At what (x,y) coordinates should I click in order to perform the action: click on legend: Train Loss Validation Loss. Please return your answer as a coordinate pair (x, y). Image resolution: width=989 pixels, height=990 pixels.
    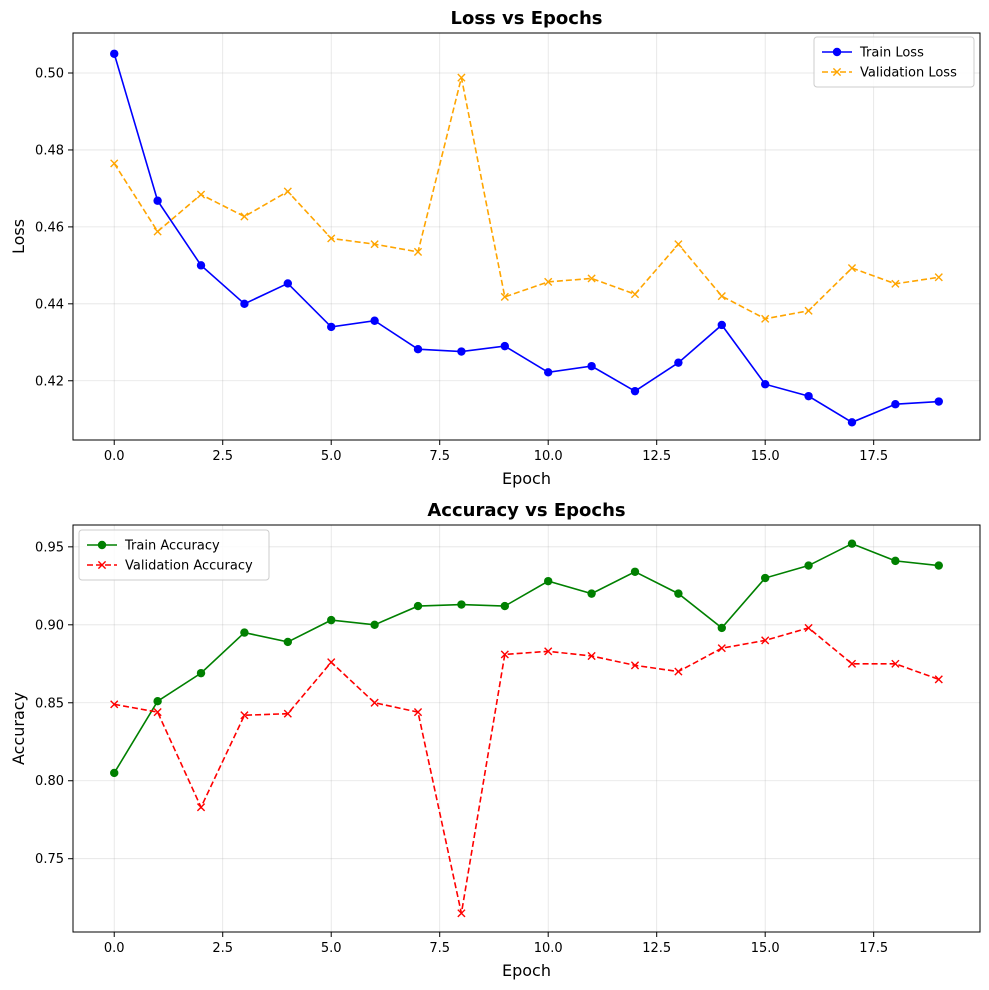
    Looking at the image, I should click on (894, 62).